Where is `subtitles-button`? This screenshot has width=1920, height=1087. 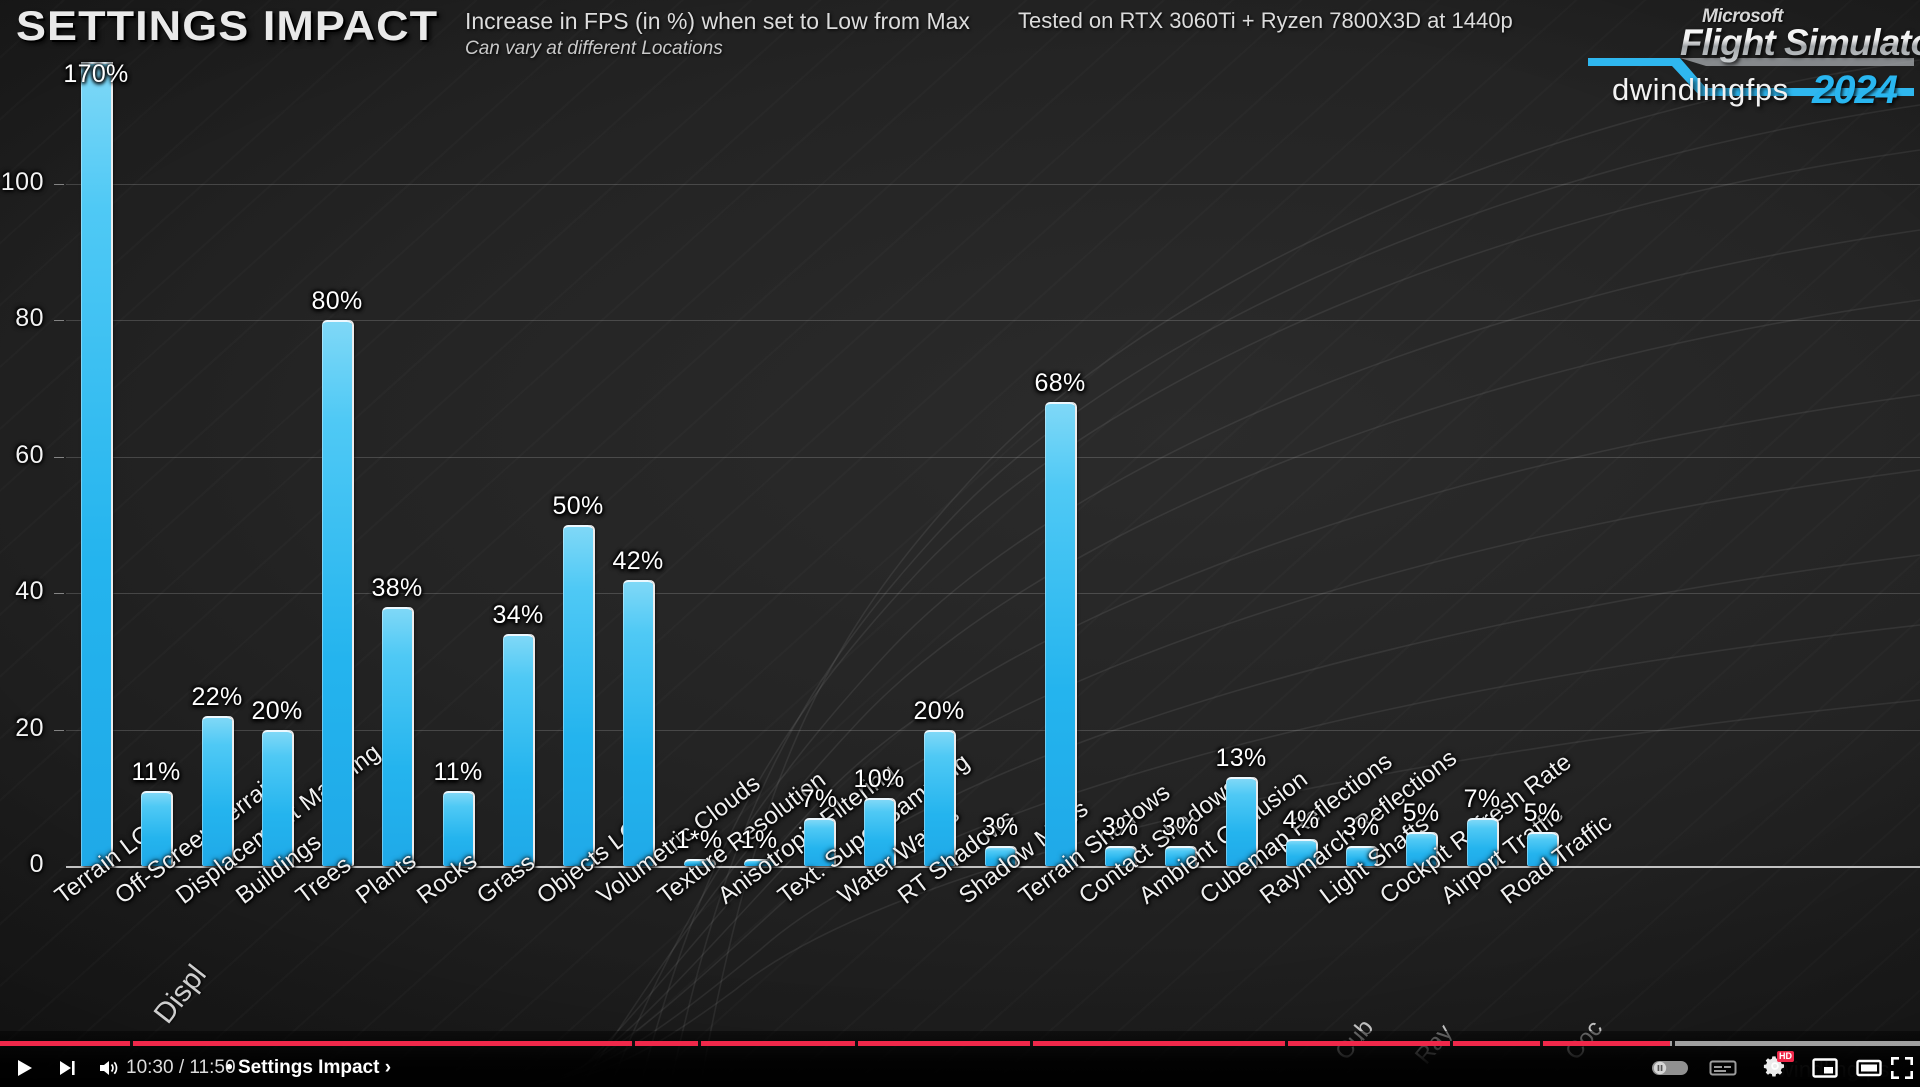 subtitles-button is located at coordinates (1723, 1068).